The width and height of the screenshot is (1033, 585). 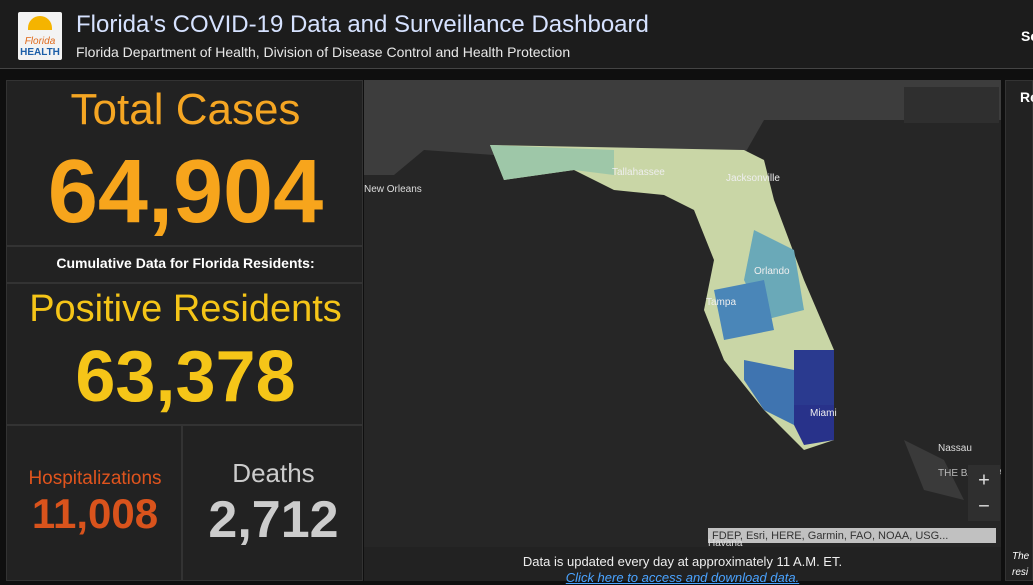 I want to click on card-label: Hospitalizations, so click(x=95, y=478).